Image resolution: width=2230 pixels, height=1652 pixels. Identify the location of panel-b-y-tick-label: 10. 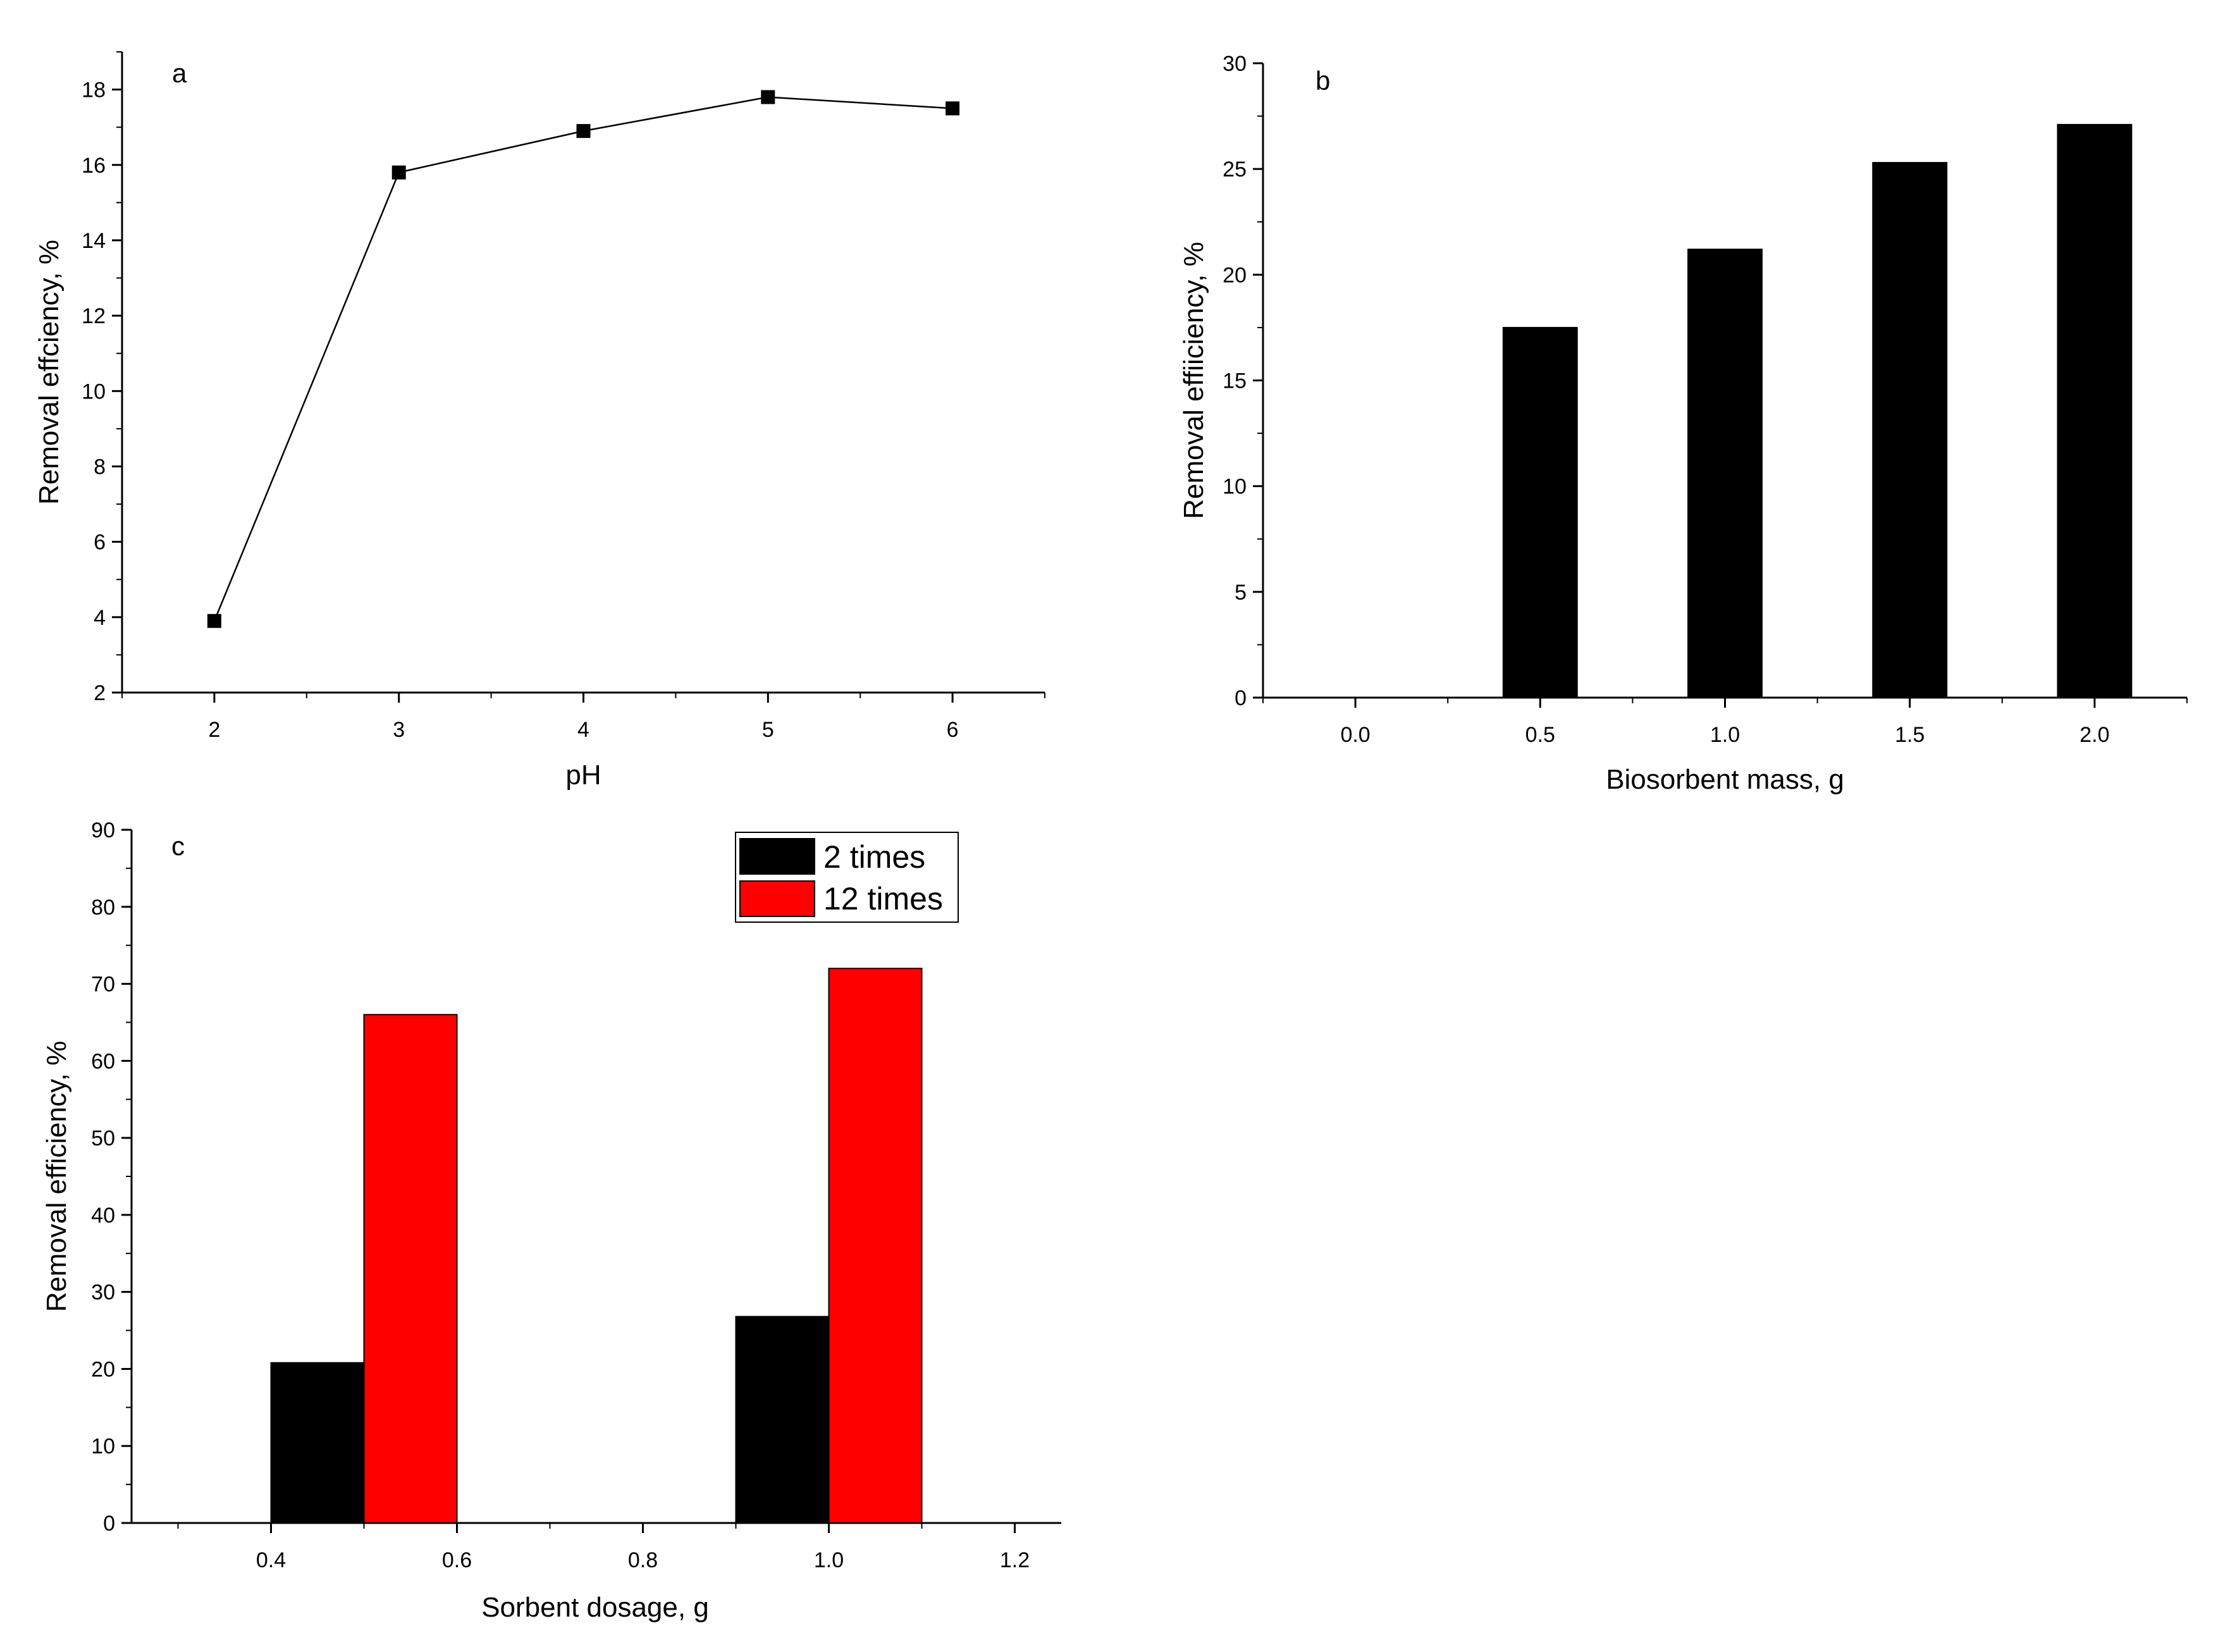
(1235, 487).